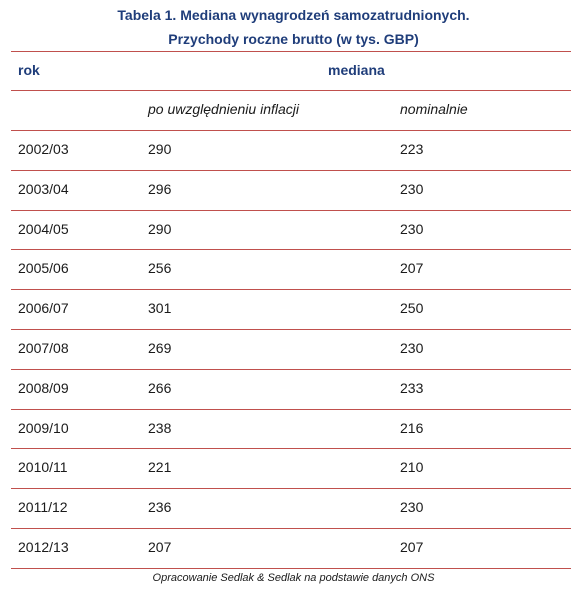 Image resolution: width=587 pixels, height=590 pixels. Describe the element at coordinates (43, 467) in the screenshot. I see `cell-year: 2010/11` at that location.